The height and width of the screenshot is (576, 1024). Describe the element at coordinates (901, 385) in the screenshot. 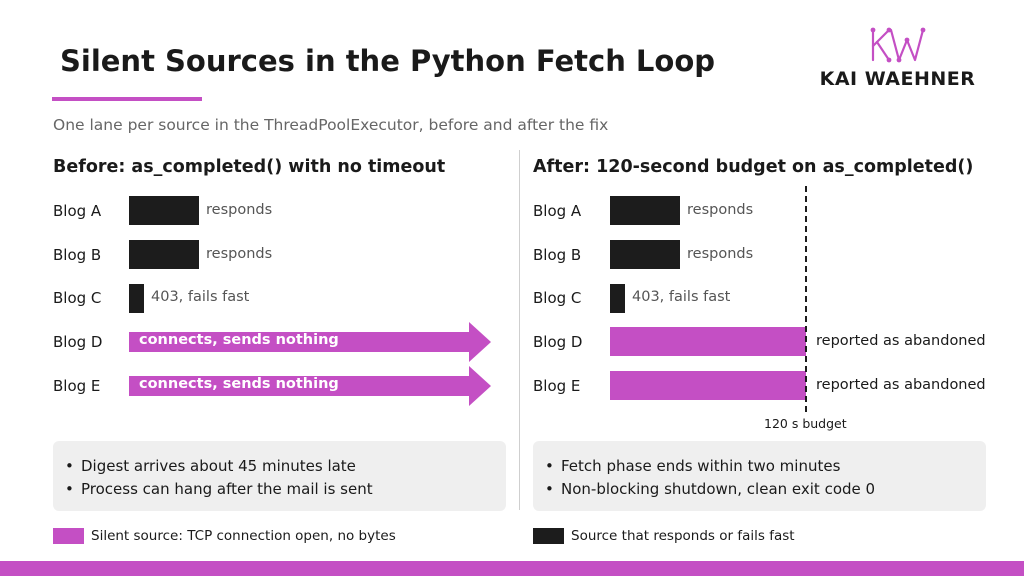

I see `after-note-blog-e: reported as abandoned` at that location.